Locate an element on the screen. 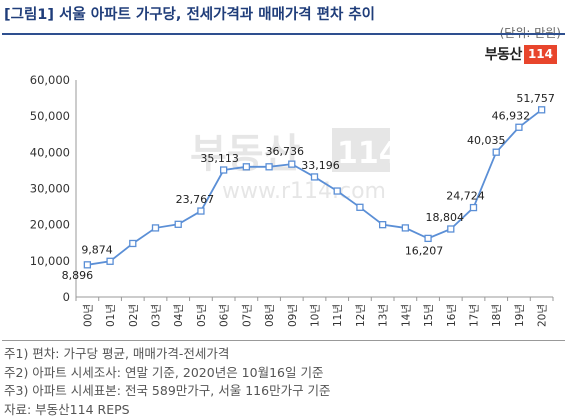 The height and width of the screenshot is (419, 567). logo-box: 114 is located at coordinates (540, 54).